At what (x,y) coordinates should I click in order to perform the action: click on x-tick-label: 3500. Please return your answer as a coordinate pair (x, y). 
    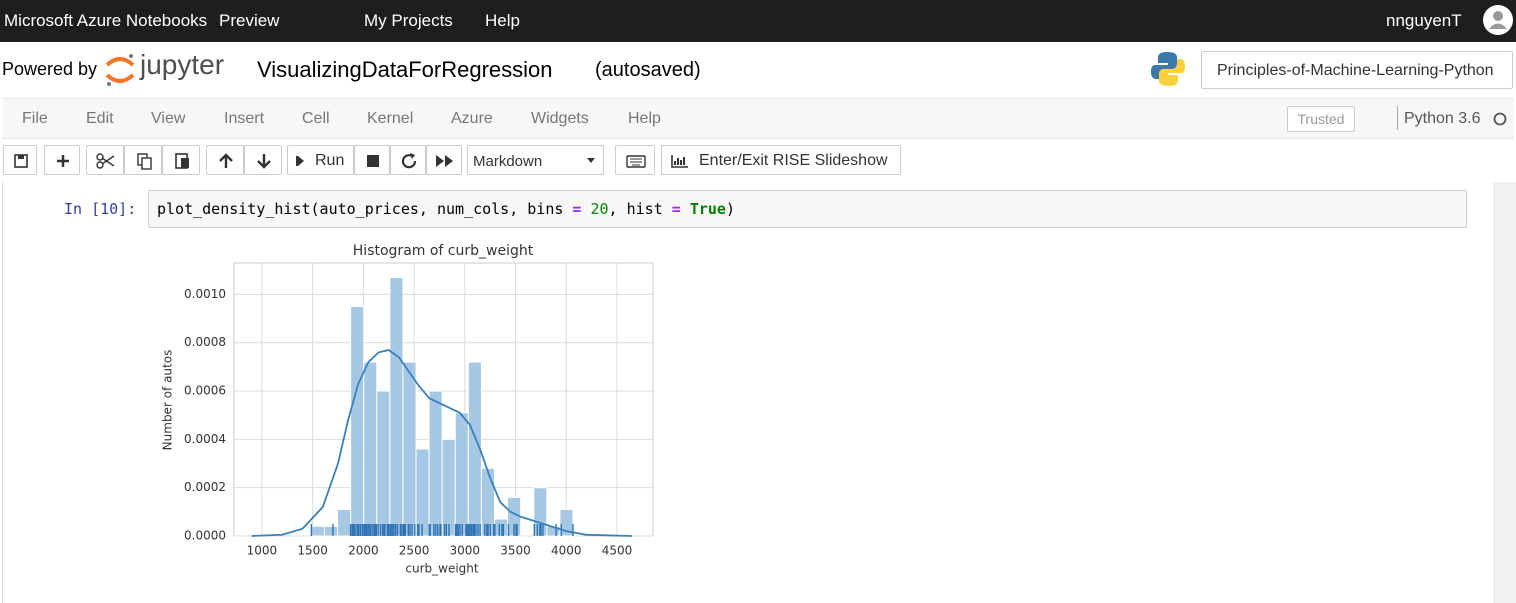
    Looking at the image, I should click on (515, 551).